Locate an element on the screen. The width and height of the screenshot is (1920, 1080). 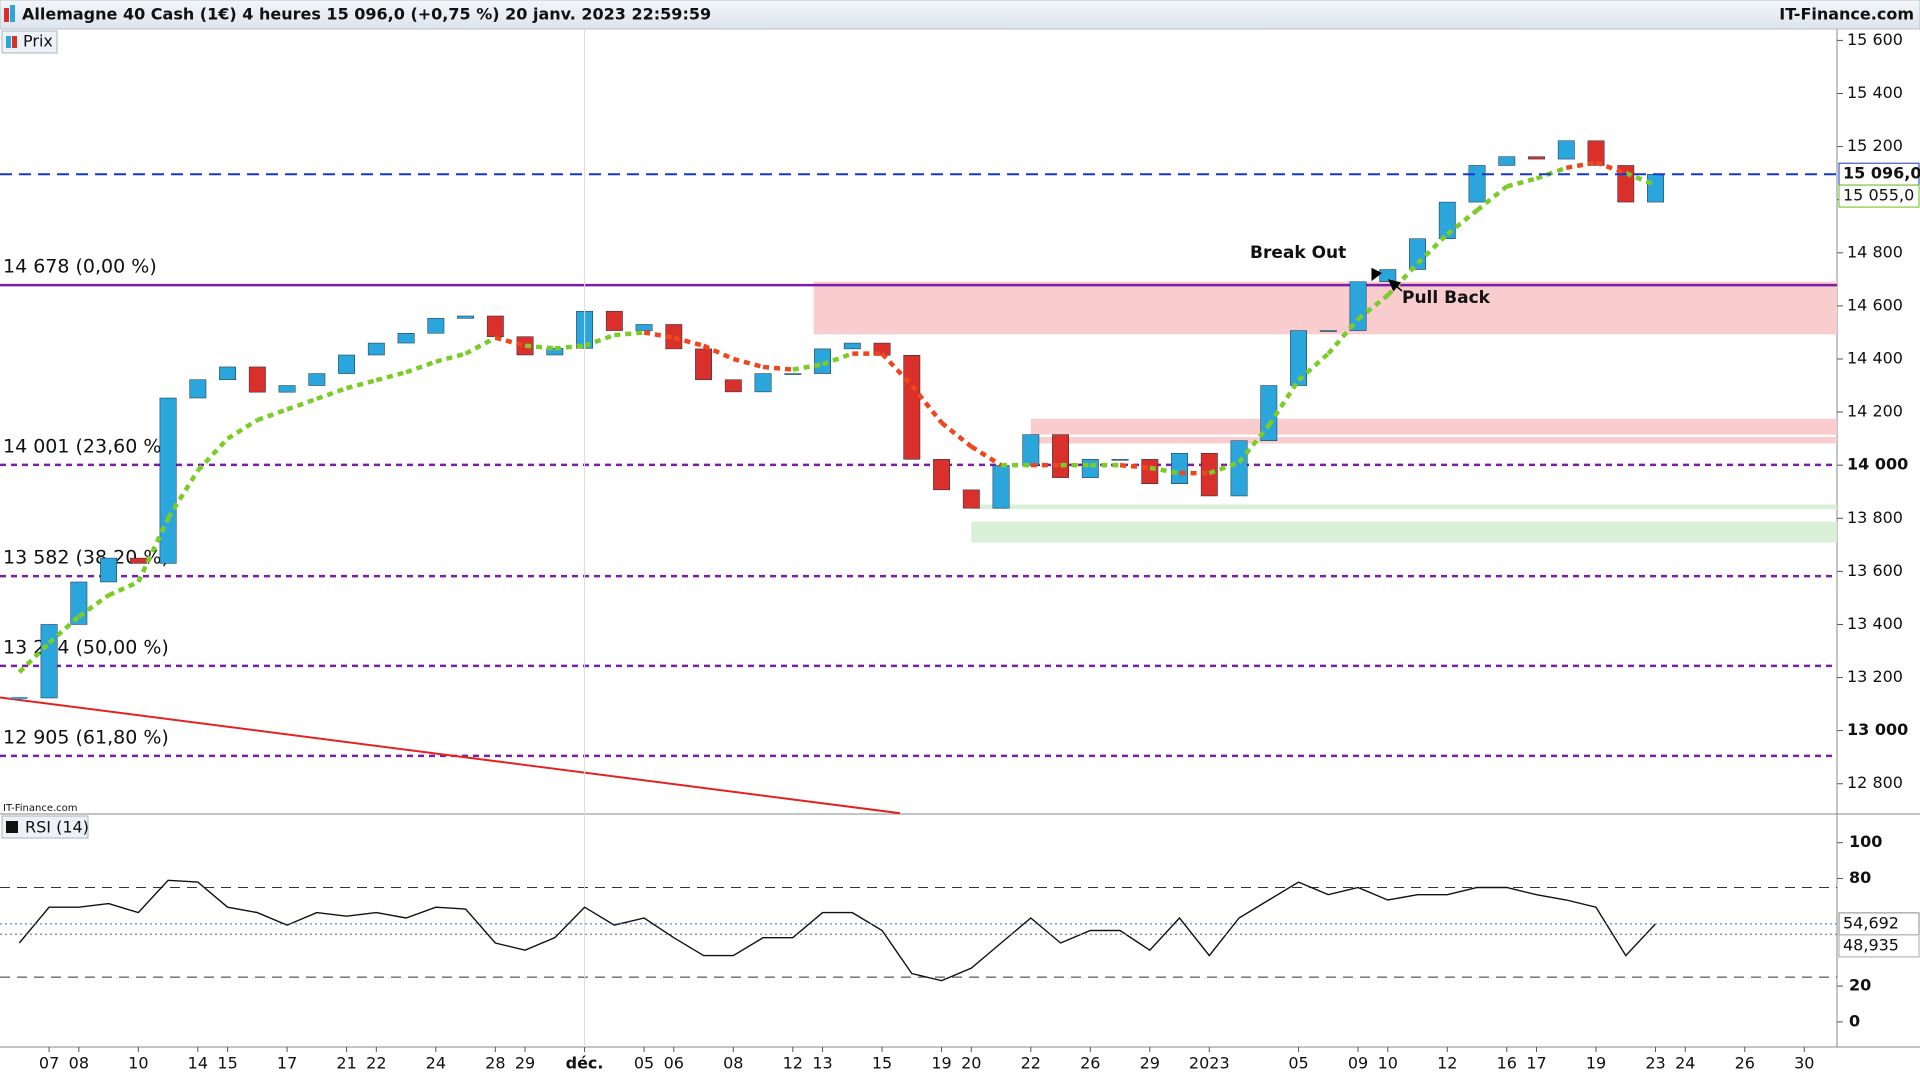
x-tick-label: 23 is located at coordinates (1655, 1063).